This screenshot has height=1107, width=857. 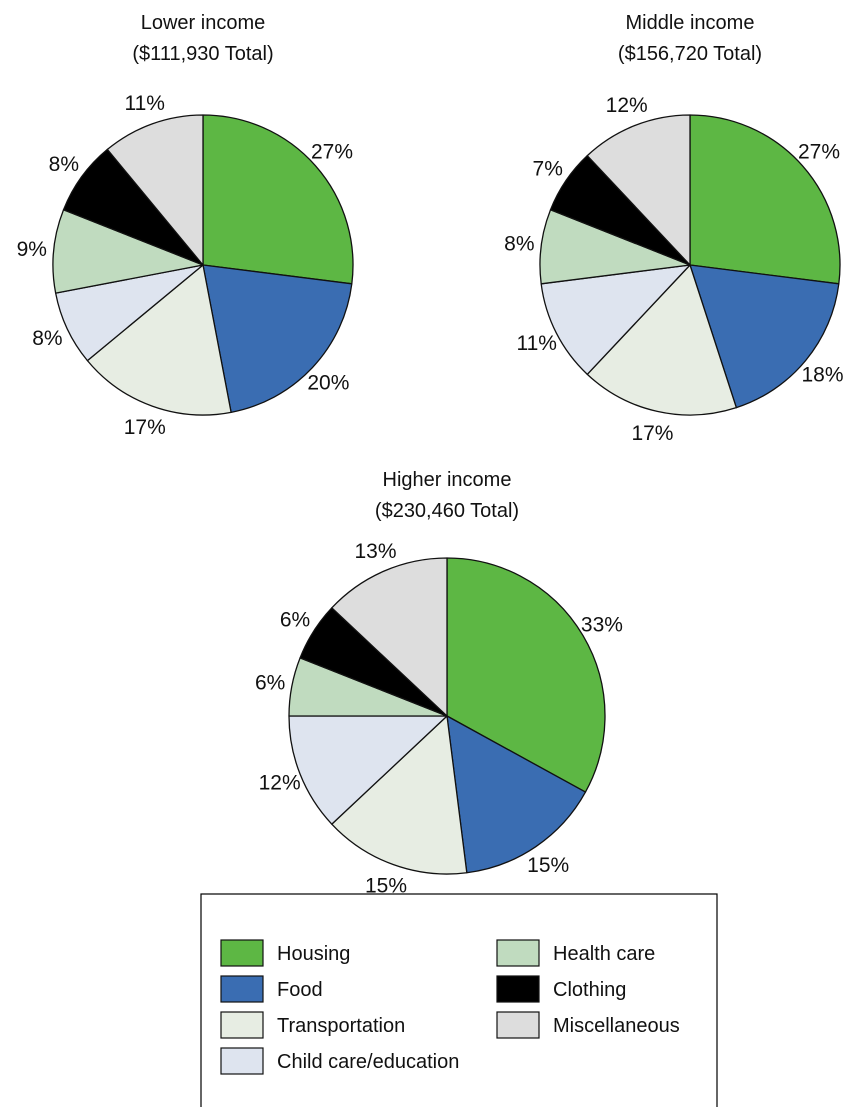 I want to click on legend-swatch-miscellaneous, so click(x=518, y=1025).